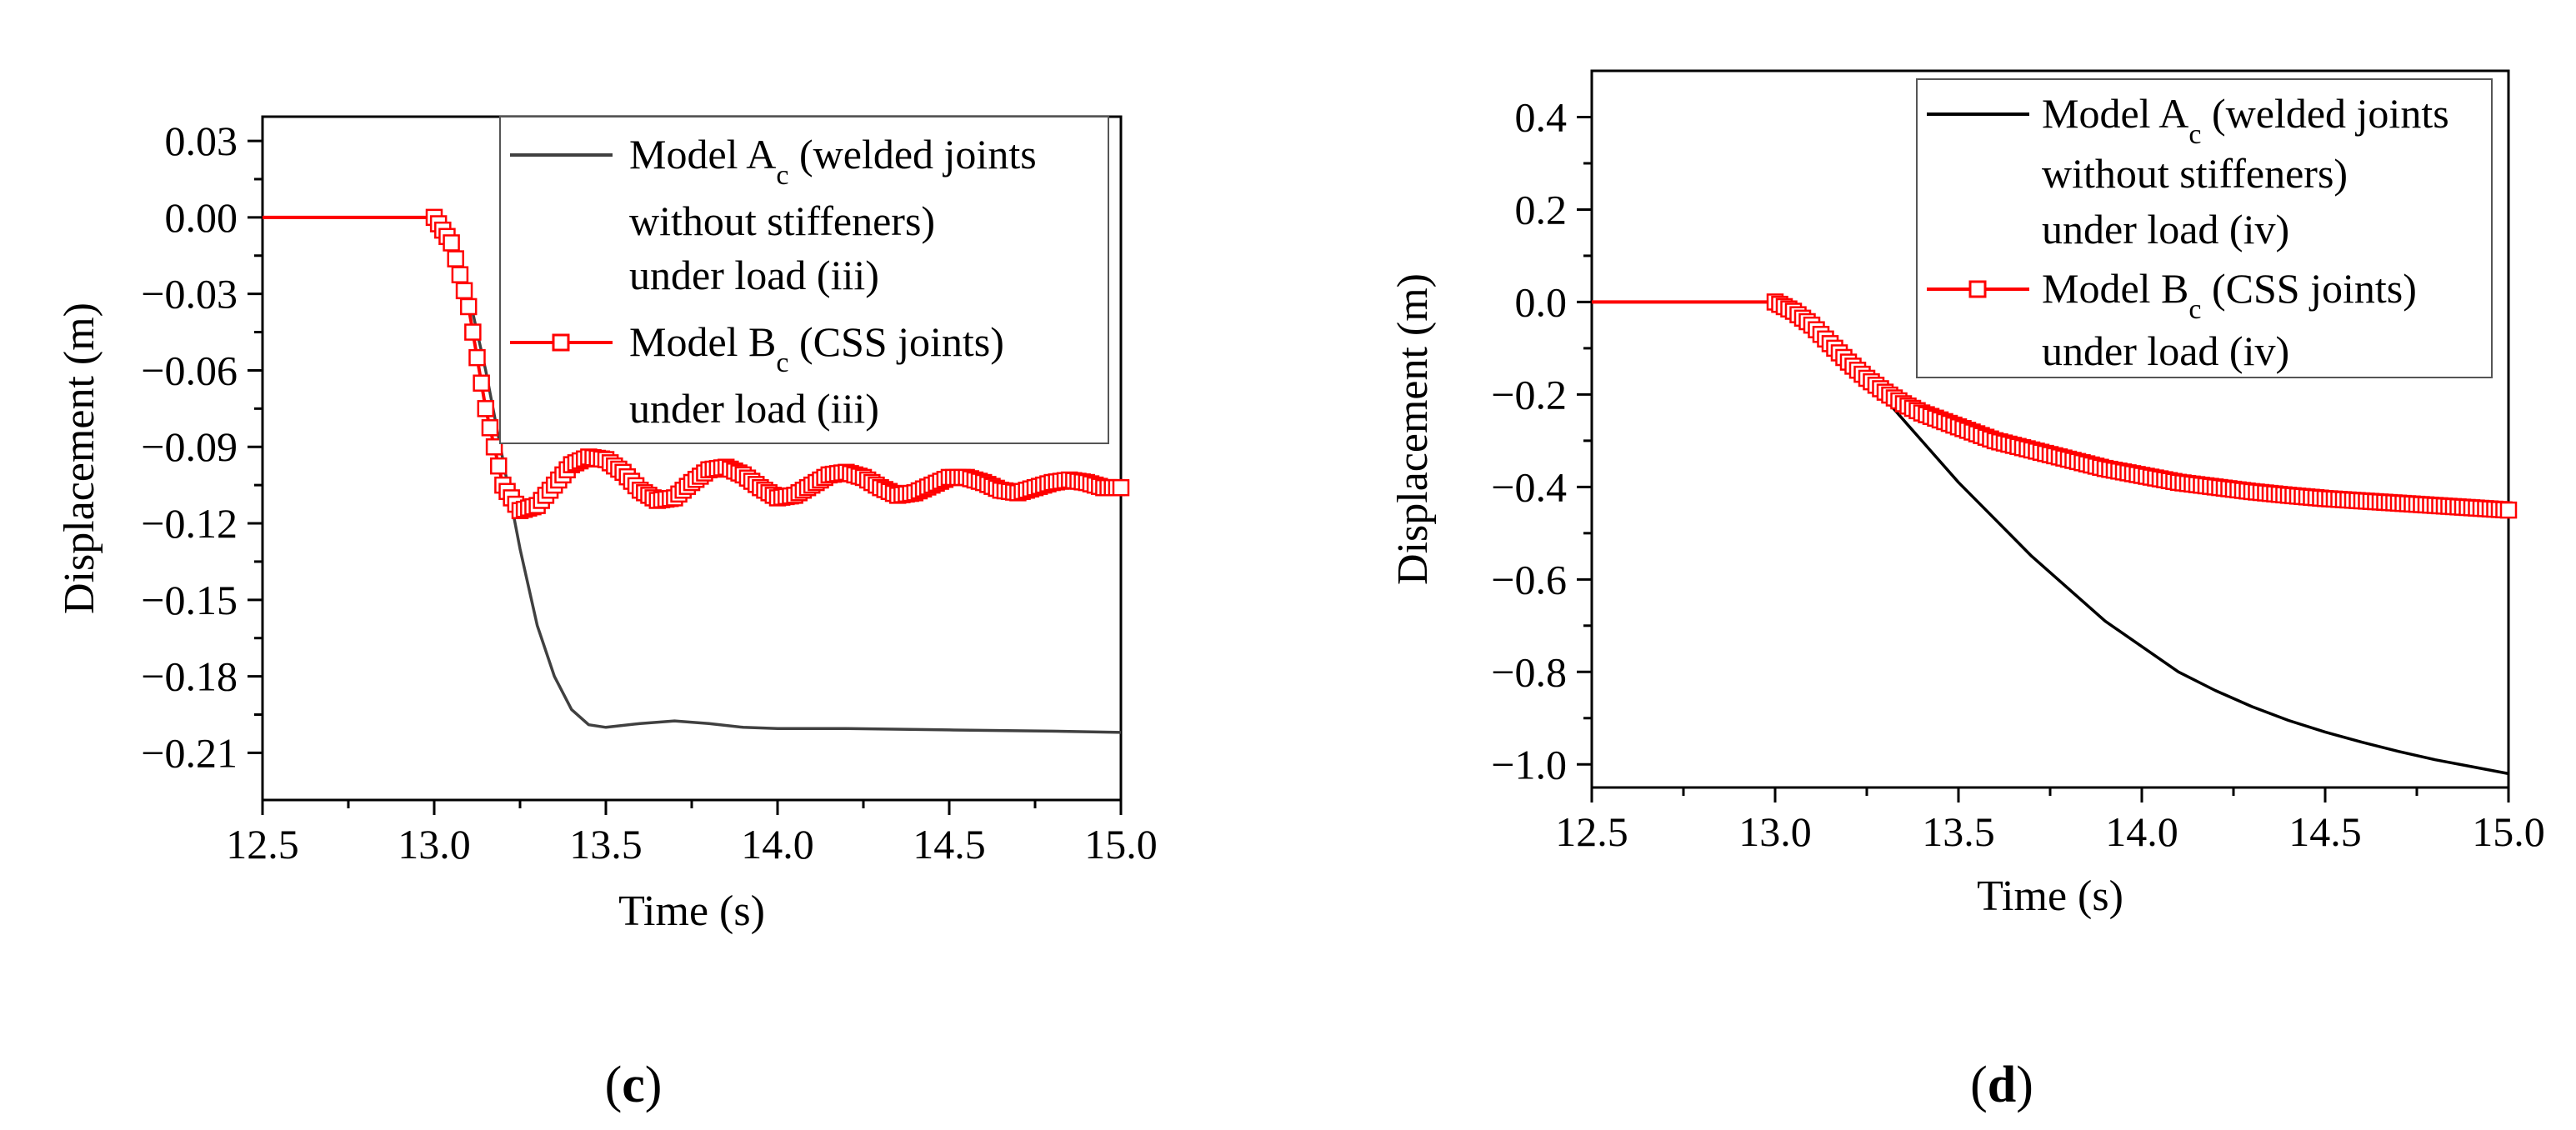  What do you see at coordinates (189, 523) in the screenshot?
I see `y-tick-label: −0.12` at bounding box center [189, 523].